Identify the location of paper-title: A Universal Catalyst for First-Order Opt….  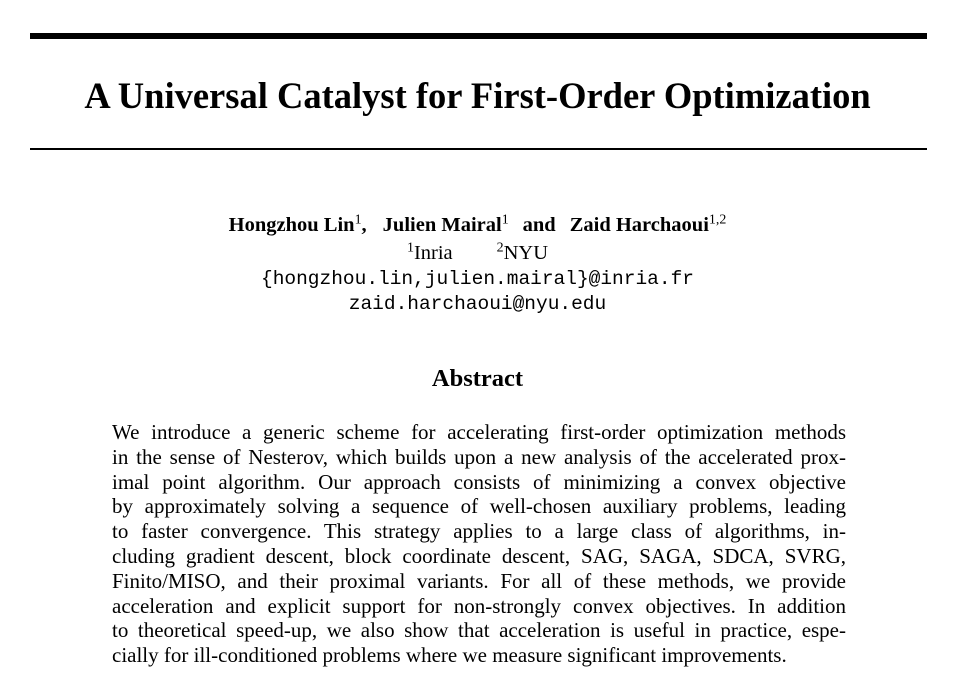
(477, 95).